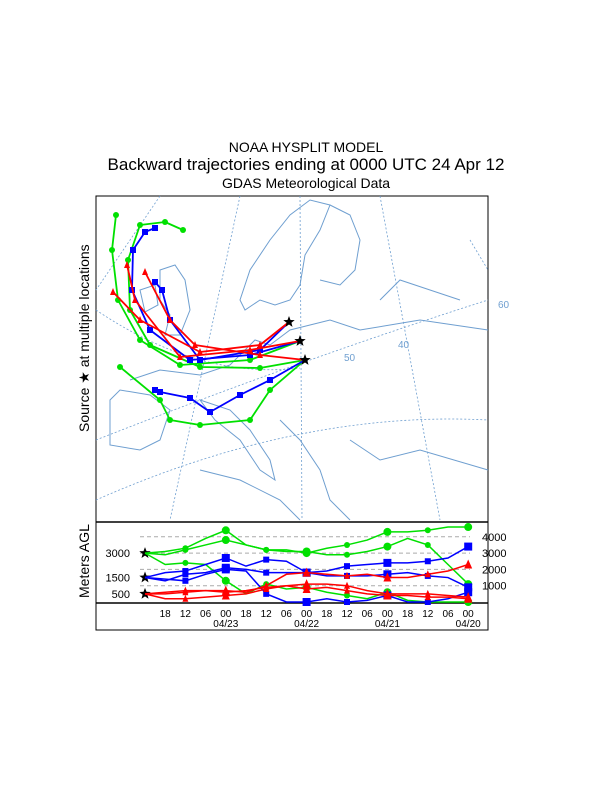 The width and height of the screenshot is (612, 792). What do you see at coordinates (494, 570) in the screenshot?
I see `right-tick-label: 2000` at bounding box center [494, 570].